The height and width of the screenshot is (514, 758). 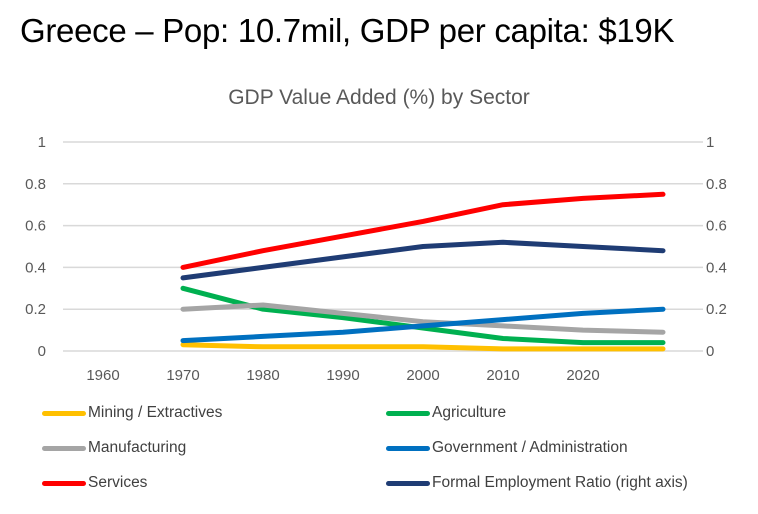 I want to click on legend-label-government: Government / Administration, so click(x=530, y=447).